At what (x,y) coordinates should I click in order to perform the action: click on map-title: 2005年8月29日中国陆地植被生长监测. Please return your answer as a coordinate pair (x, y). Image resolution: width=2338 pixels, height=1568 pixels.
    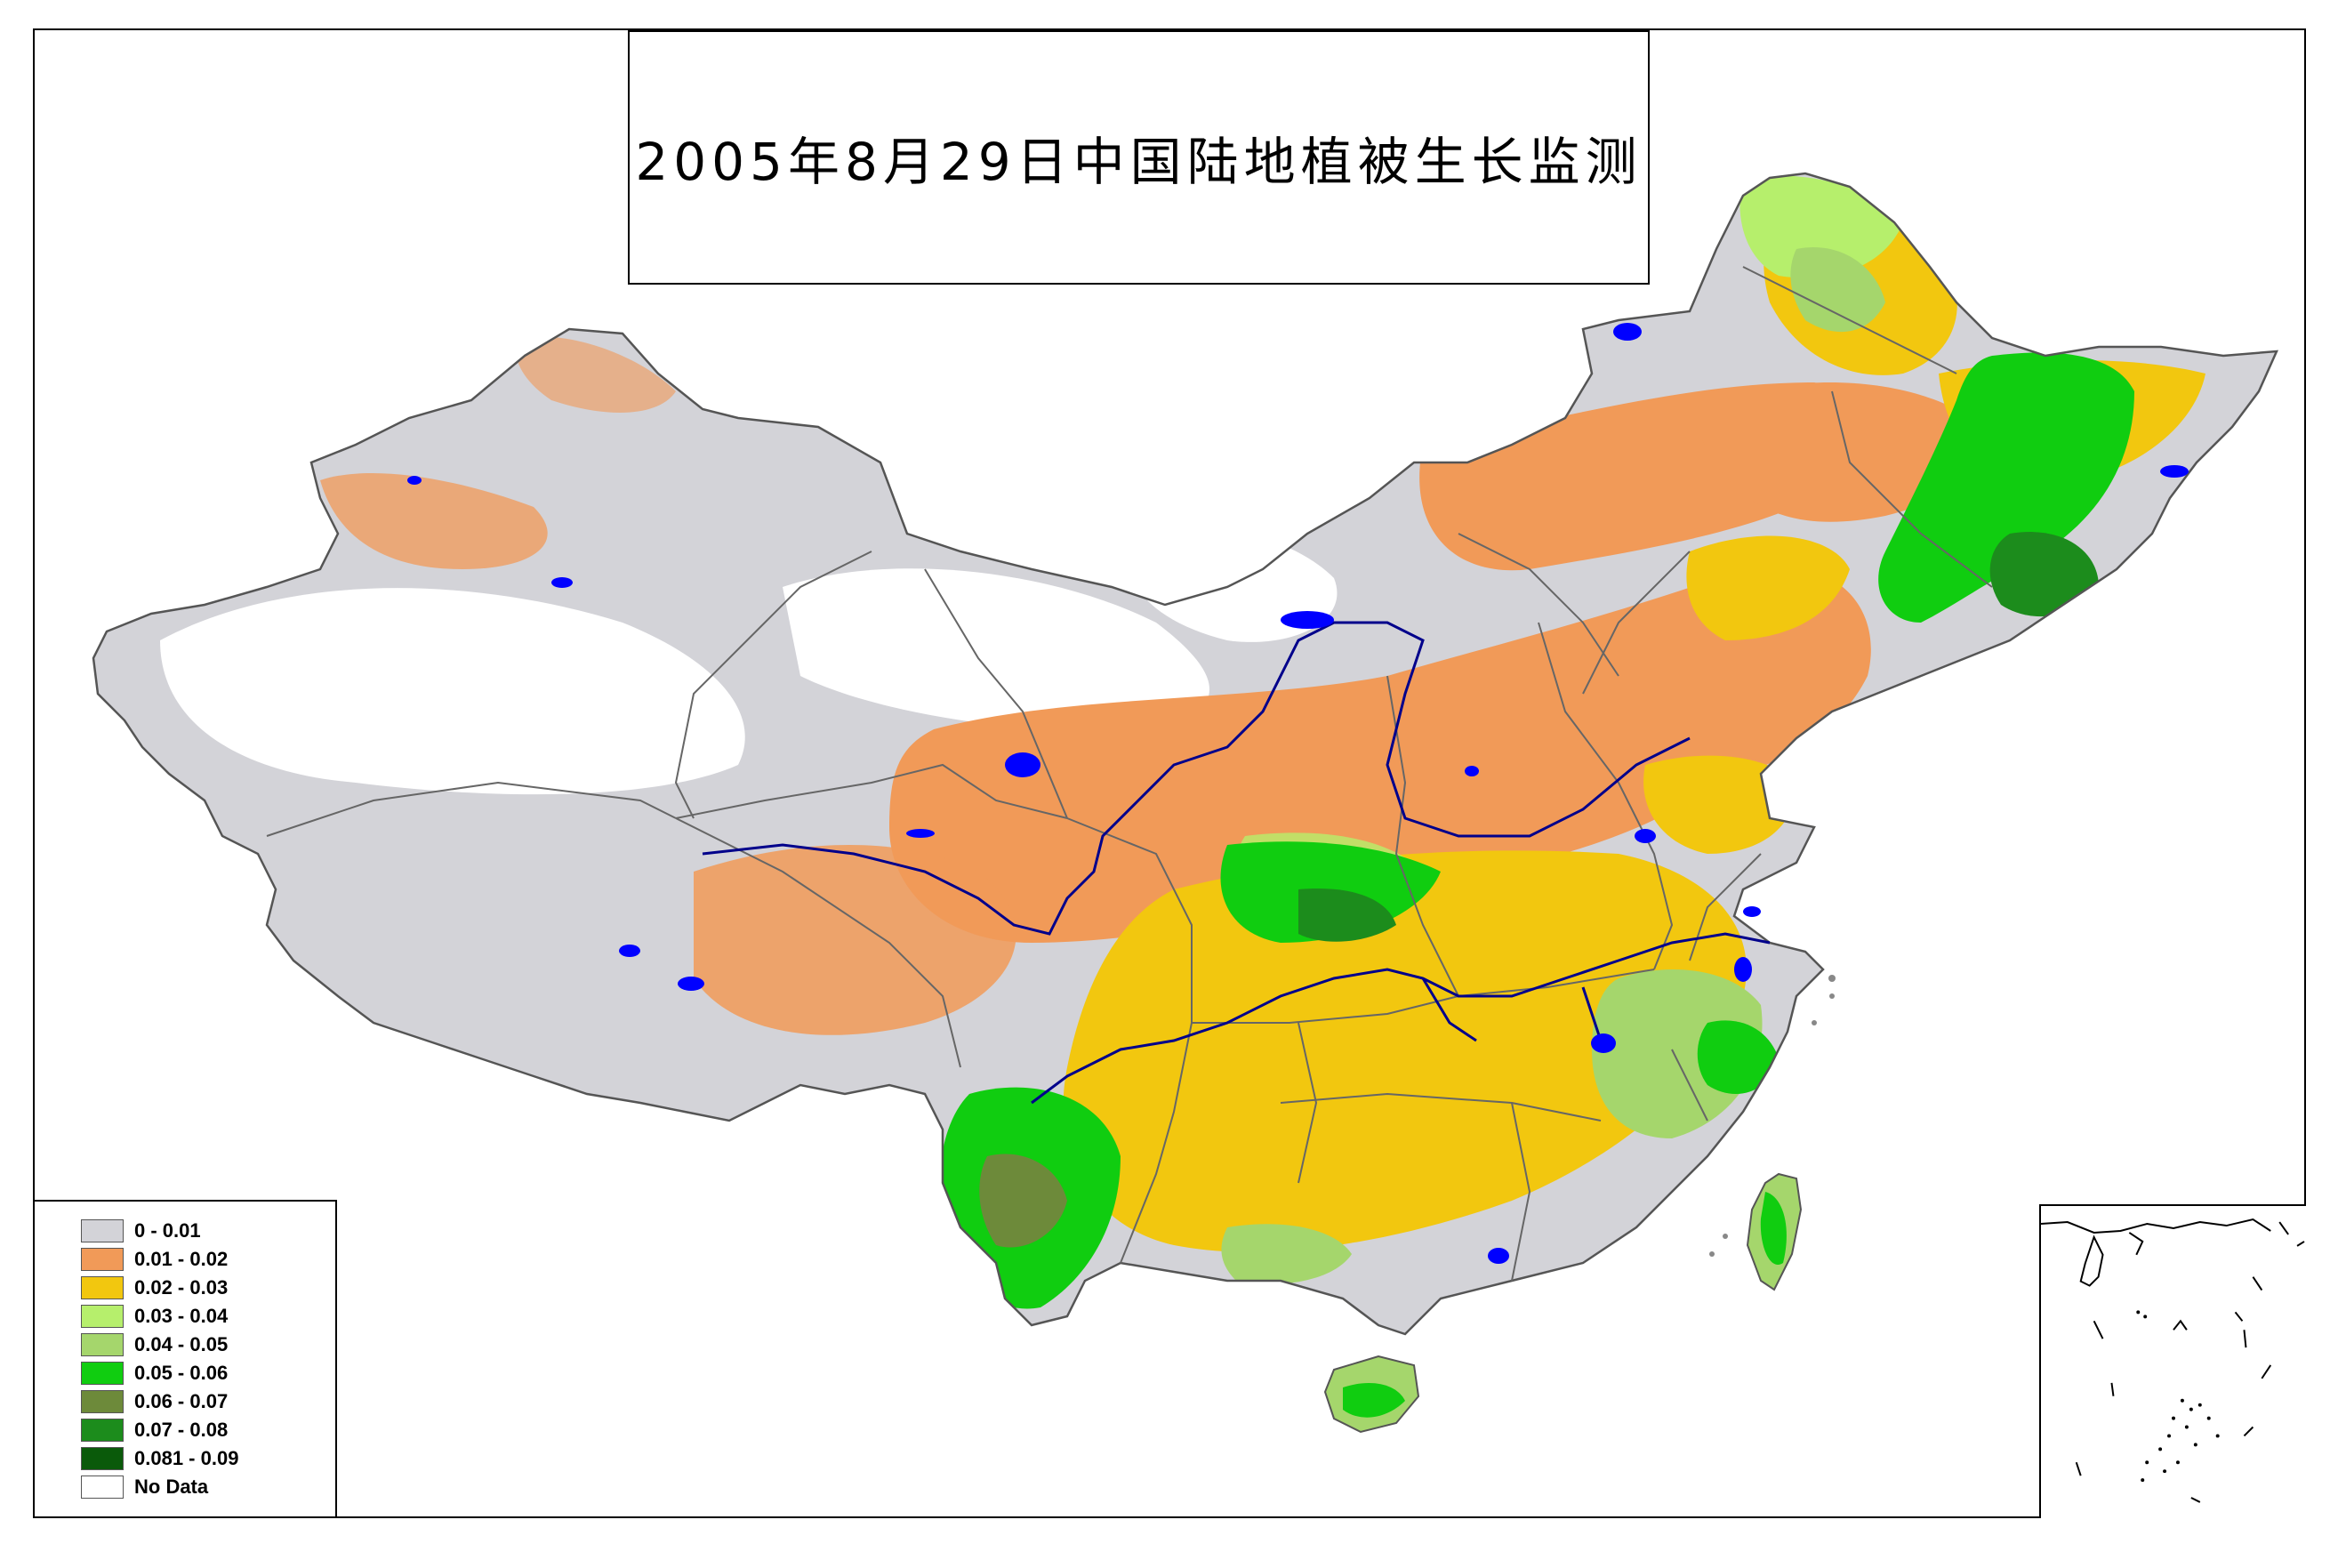
    Looking at the image, I should click on (1139, 162).